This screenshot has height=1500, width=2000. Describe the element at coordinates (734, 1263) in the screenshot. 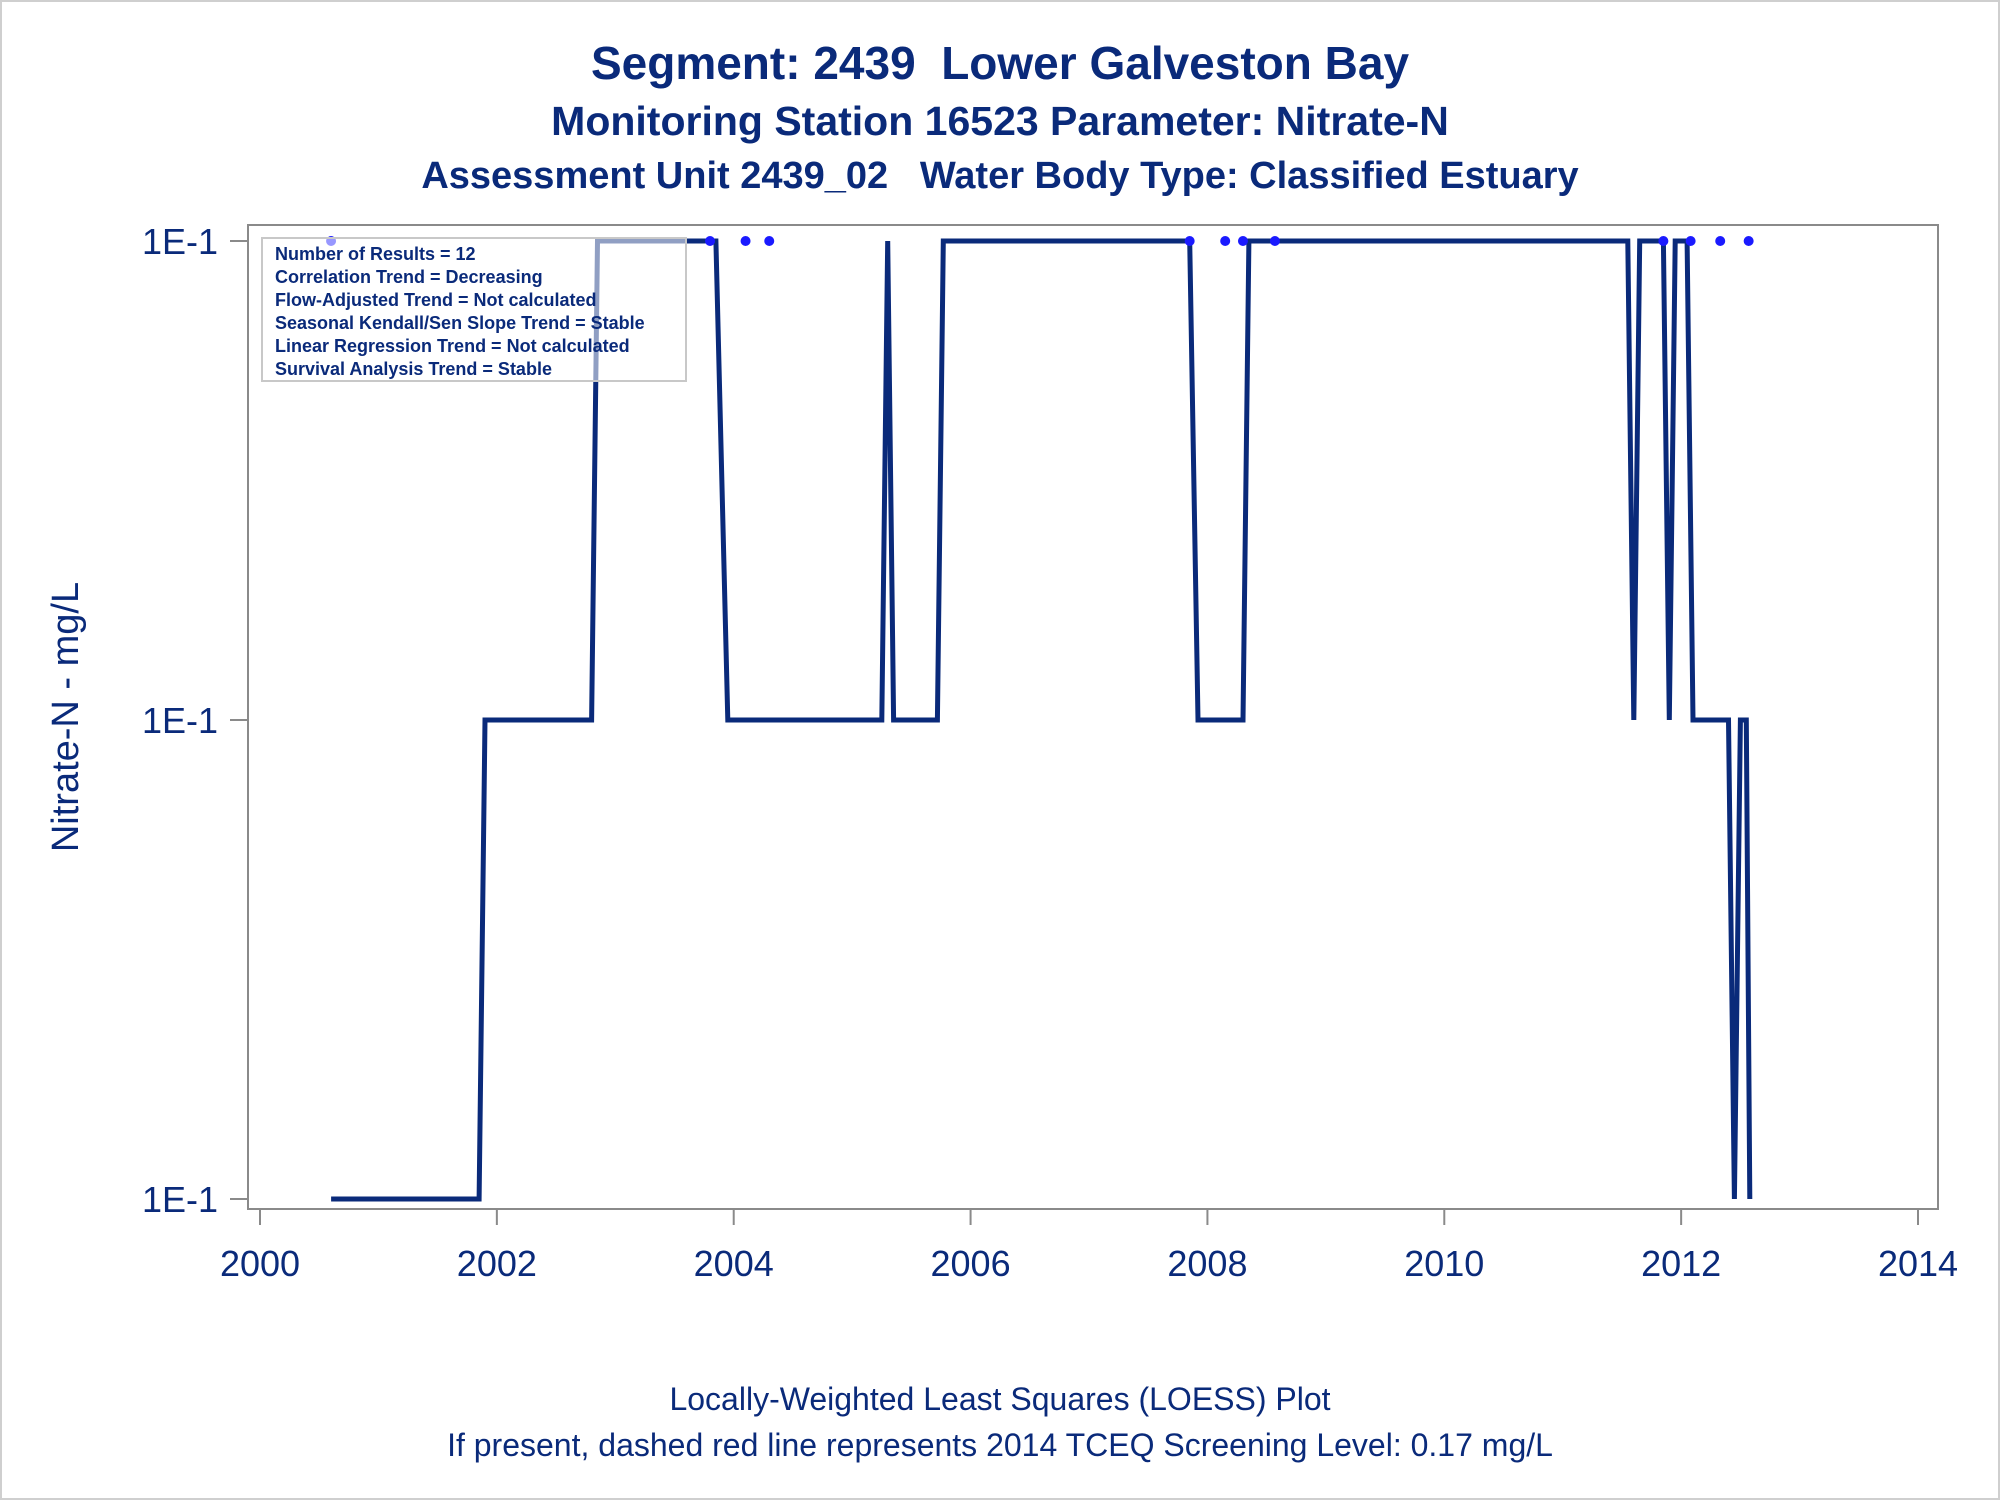

I see `x-tick-label: 2004` at that location.